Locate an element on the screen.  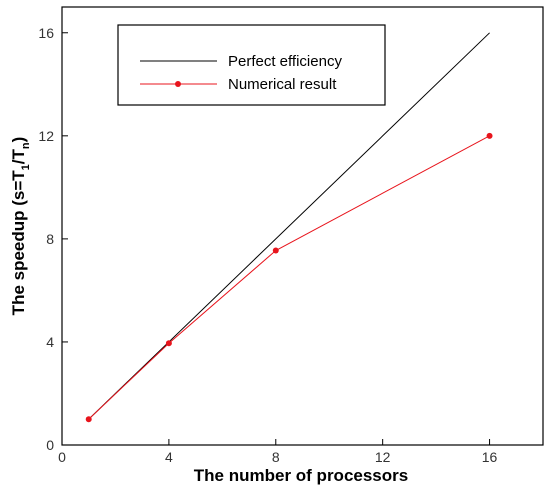
y-tick-label-4: 16 is located at coordinates (46, 33).